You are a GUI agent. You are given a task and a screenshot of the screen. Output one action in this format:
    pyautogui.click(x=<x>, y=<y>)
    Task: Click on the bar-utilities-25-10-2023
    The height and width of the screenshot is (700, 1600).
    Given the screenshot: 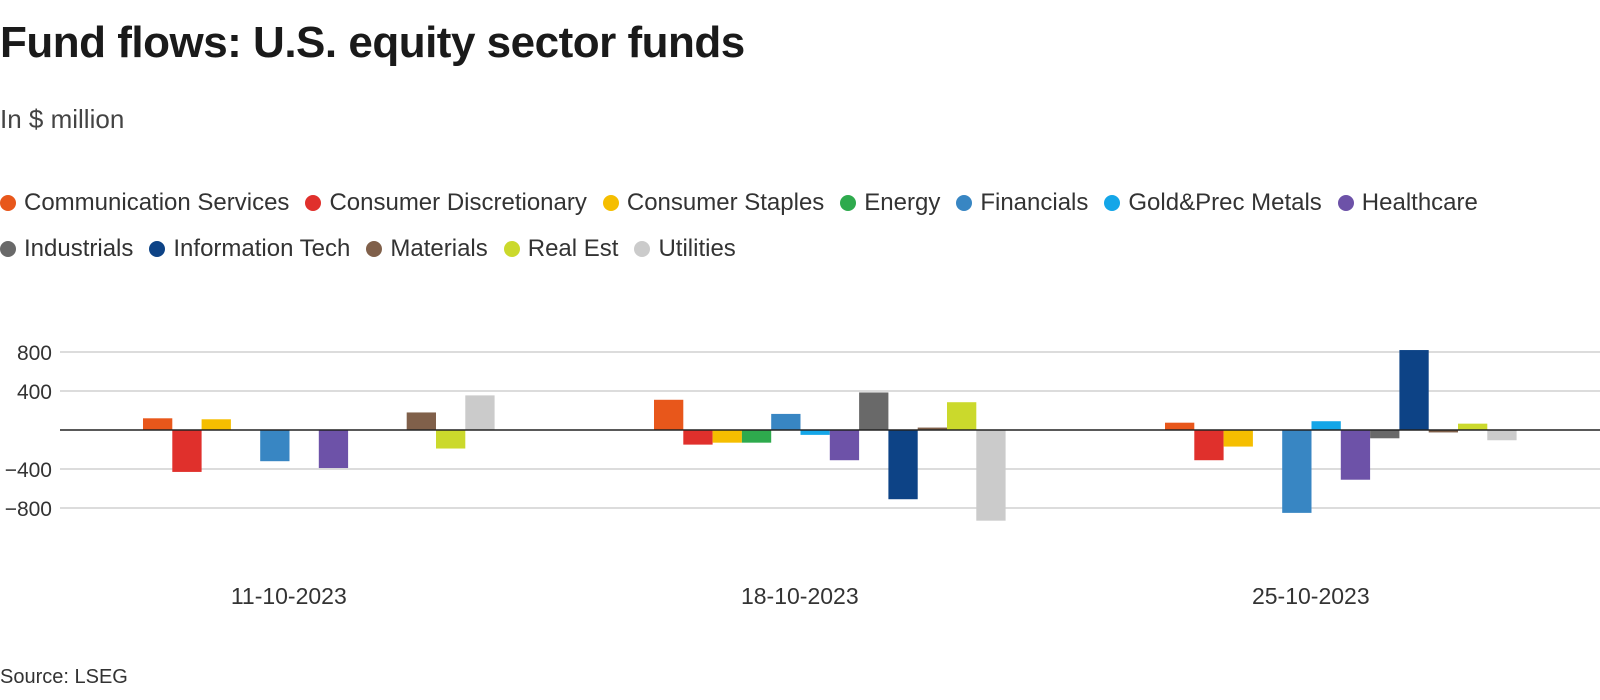 What is the action you would take?
    pyautogui.click(x=1502, y=435)
    